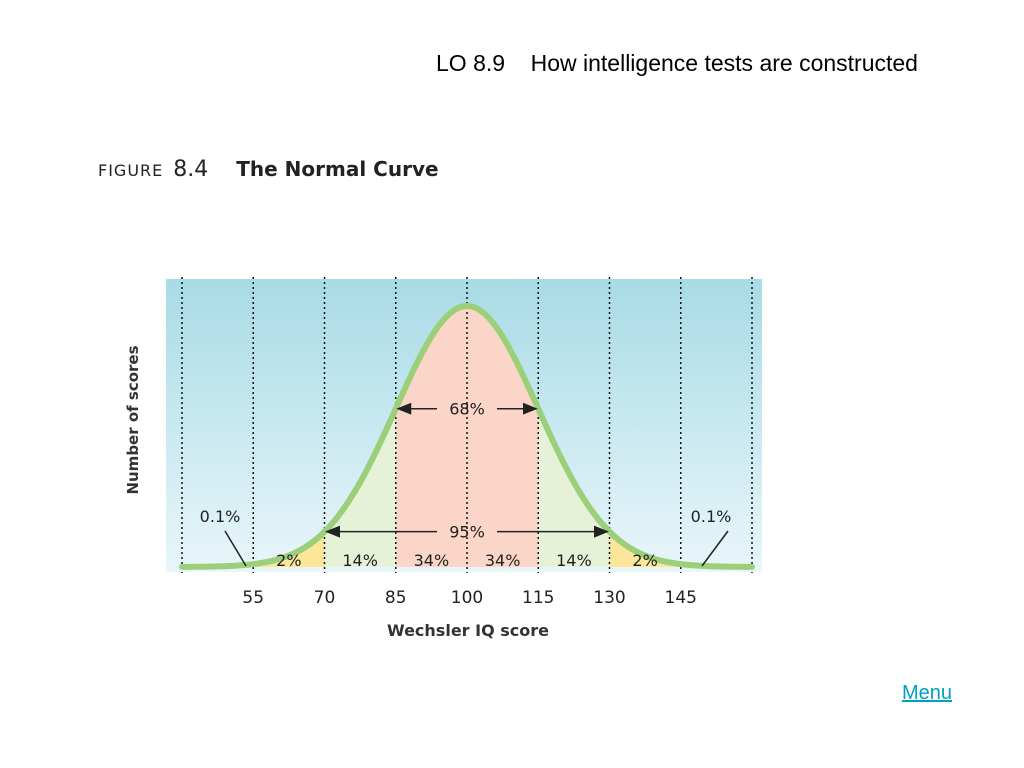 The width and height of the screenshot is (1024, 768). I want to click on figure-label: FIGURE, so click(131, 170).